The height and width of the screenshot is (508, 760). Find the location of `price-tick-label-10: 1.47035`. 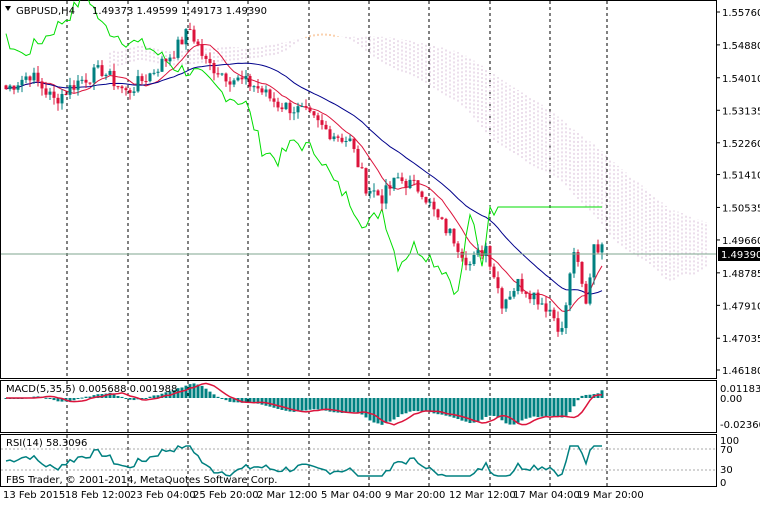

price-tick-label-10: 1.47035 is located at coordinates (741, 339).